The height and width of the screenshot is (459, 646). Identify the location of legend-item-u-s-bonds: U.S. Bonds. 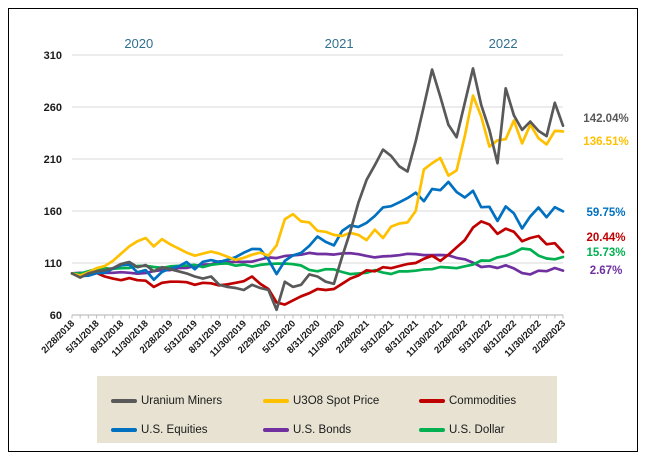
(341, 429).